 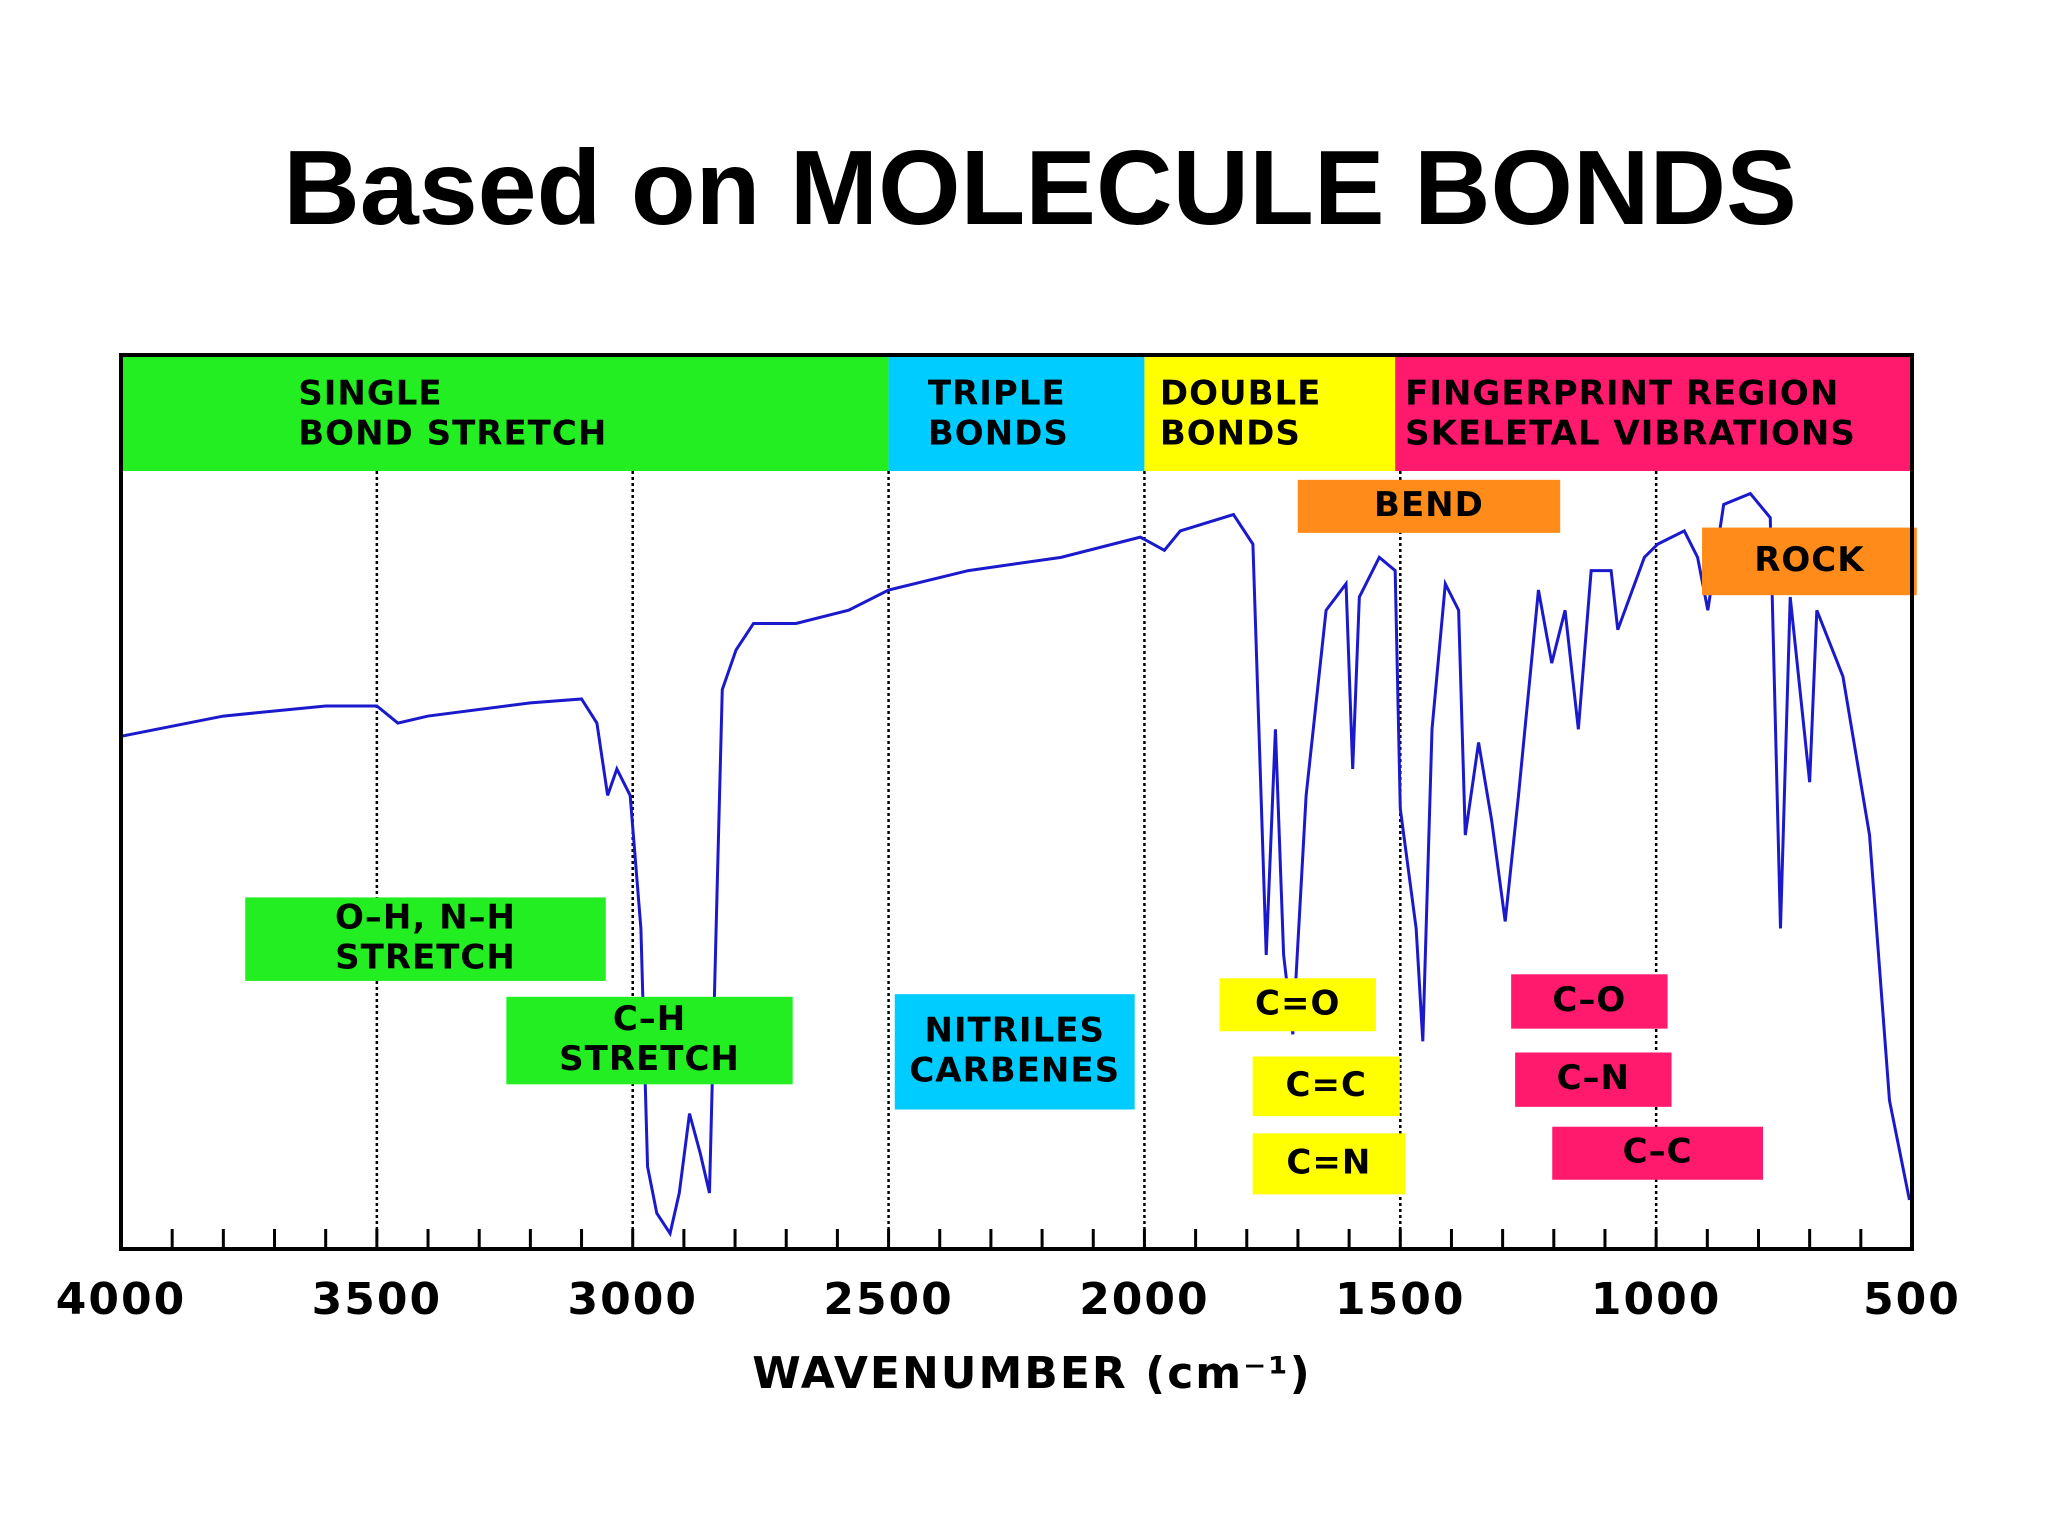 What do you see at coordinates (1630, 433) in the screenshot?
I see `region-label: SKELETAL VIBRATIONS` at bounding box center [1630, 433].